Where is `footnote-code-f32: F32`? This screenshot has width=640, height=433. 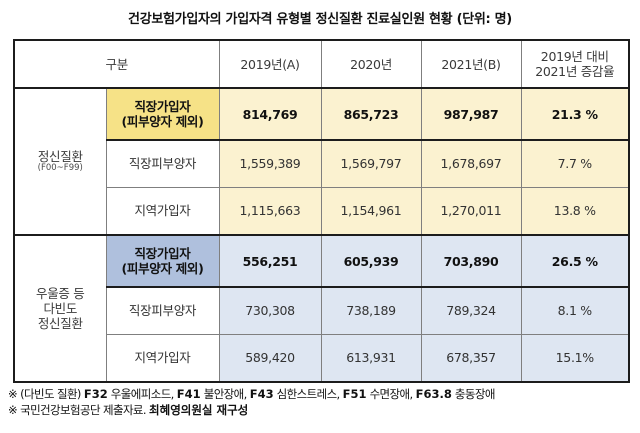 footnote-code-f32: F32 is located at coordinates (95, 394).